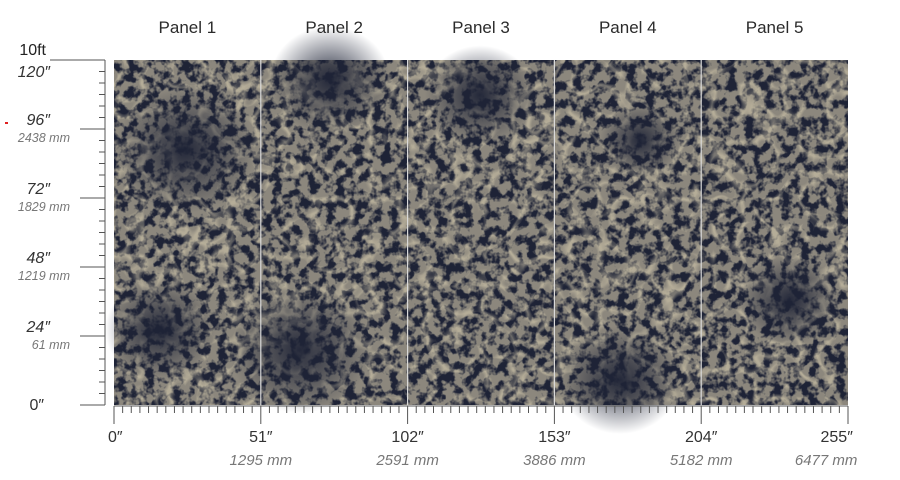 The width and height of the screenshot is (900, 480). I want to click on panel-label: Panel 2, so click(334, 27).